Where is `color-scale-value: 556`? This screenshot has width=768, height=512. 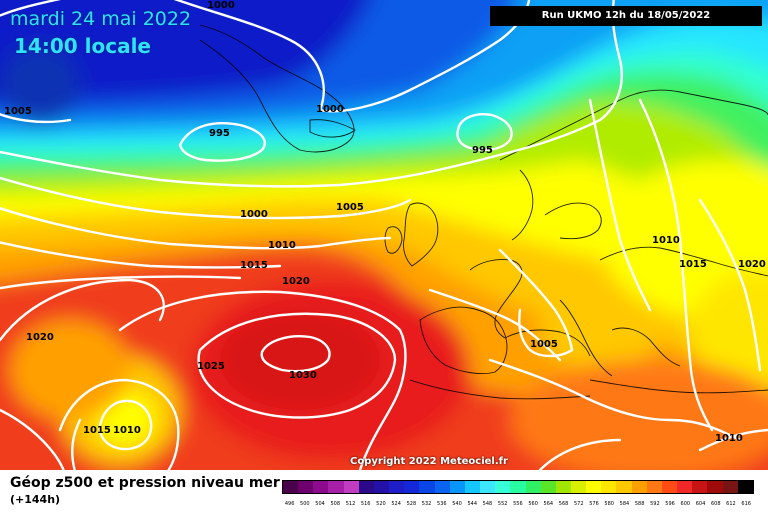 color-scale-value: 556 is located at coordinates (518, 504).